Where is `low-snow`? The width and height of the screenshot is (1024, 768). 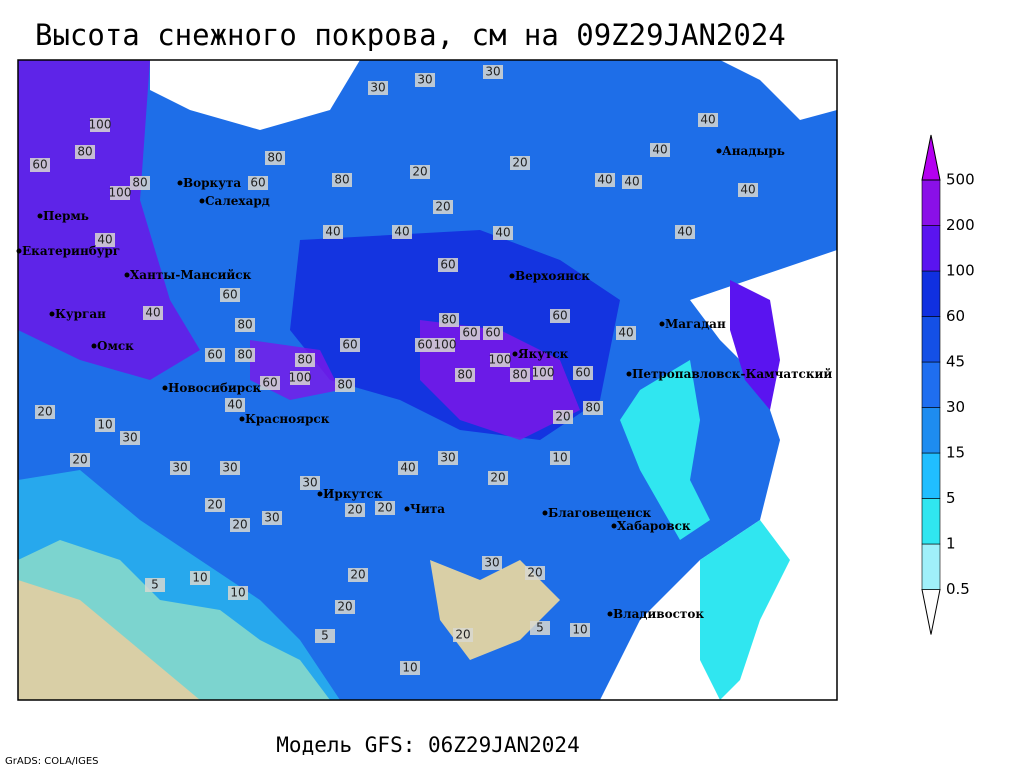 low-snow is located at coordinates (665, 450).